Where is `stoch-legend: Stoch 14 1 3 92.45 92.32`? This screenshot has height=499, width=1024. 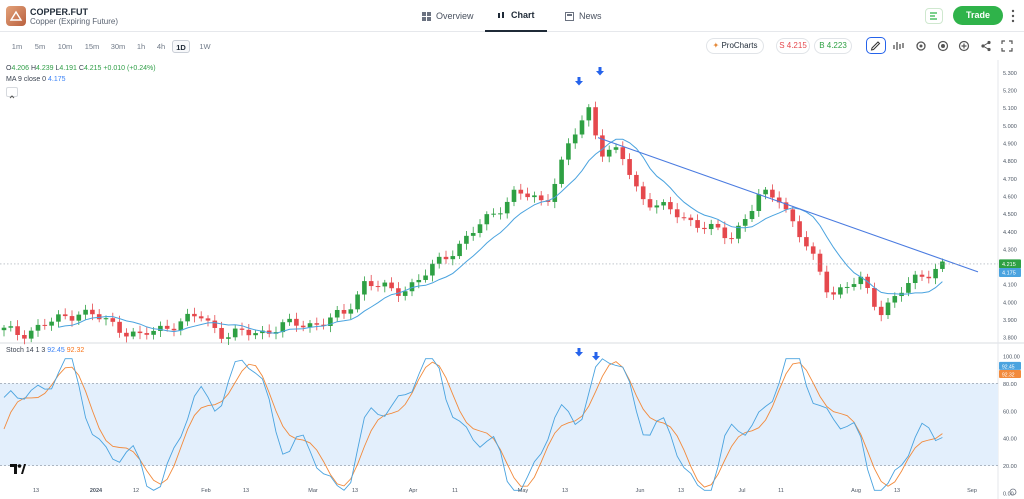 stoch-legend: Stoch 14 1 3 92.45 92.32 is located at coordinates (45, 350).